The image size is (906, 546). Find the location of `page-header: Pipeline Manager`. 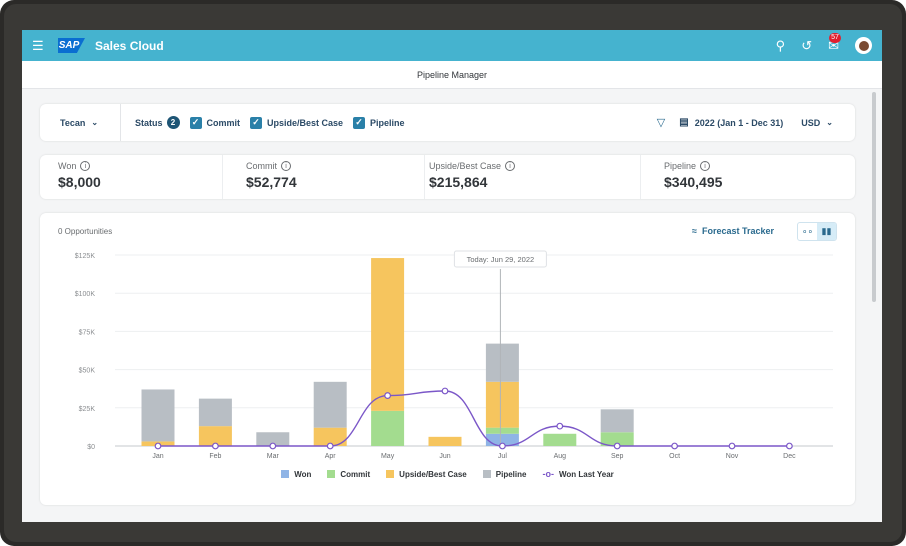

page-header: Pipeline Manager is located at coordinates (452, 75).